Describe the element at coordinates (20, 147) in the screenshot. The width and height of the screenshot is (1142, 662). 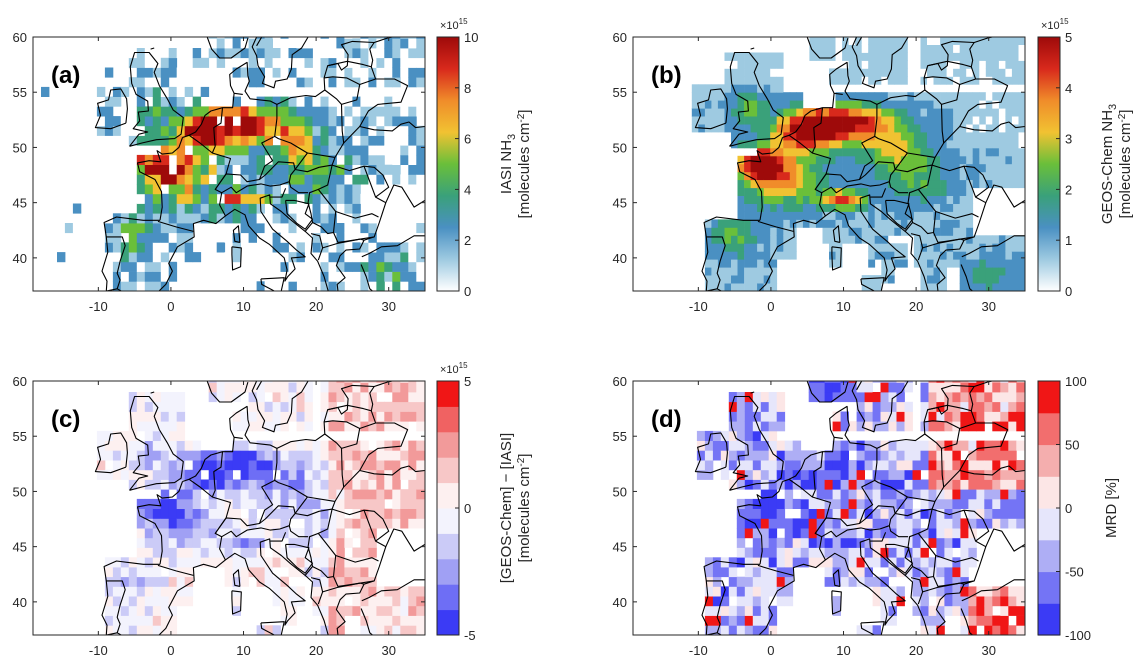
I see `y-tick-label: 50` at that location.